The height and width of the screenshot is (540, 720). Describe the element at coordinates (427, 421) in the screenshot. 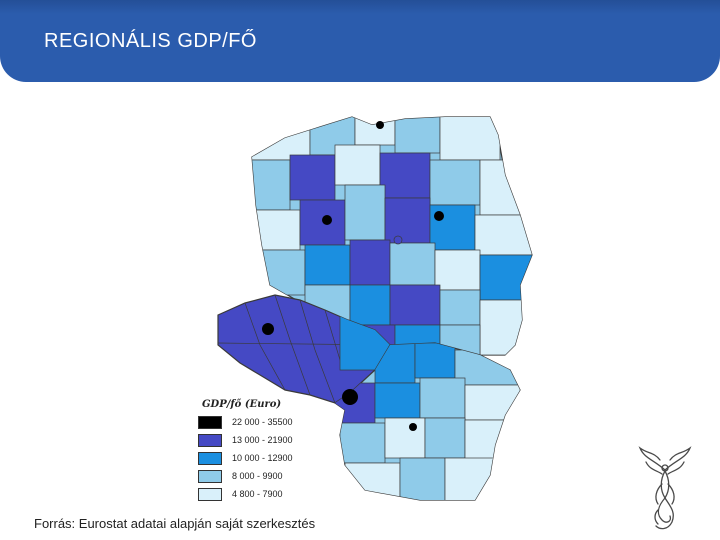

I see `south-regions` at that location.